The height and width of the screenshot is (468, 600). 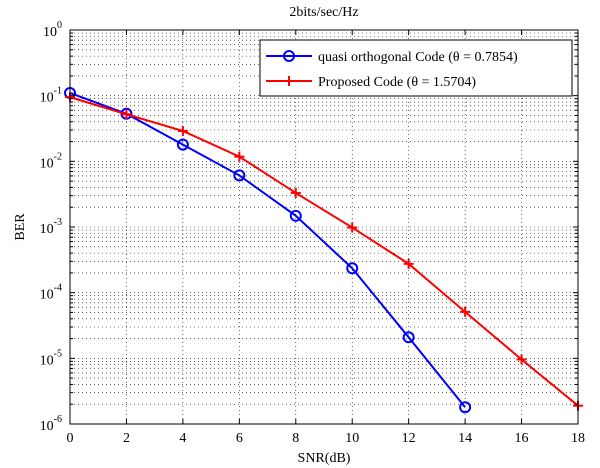 I want to click on legend-label: Proposed Code (θ = 1.5704), so click(x=397, y=82).